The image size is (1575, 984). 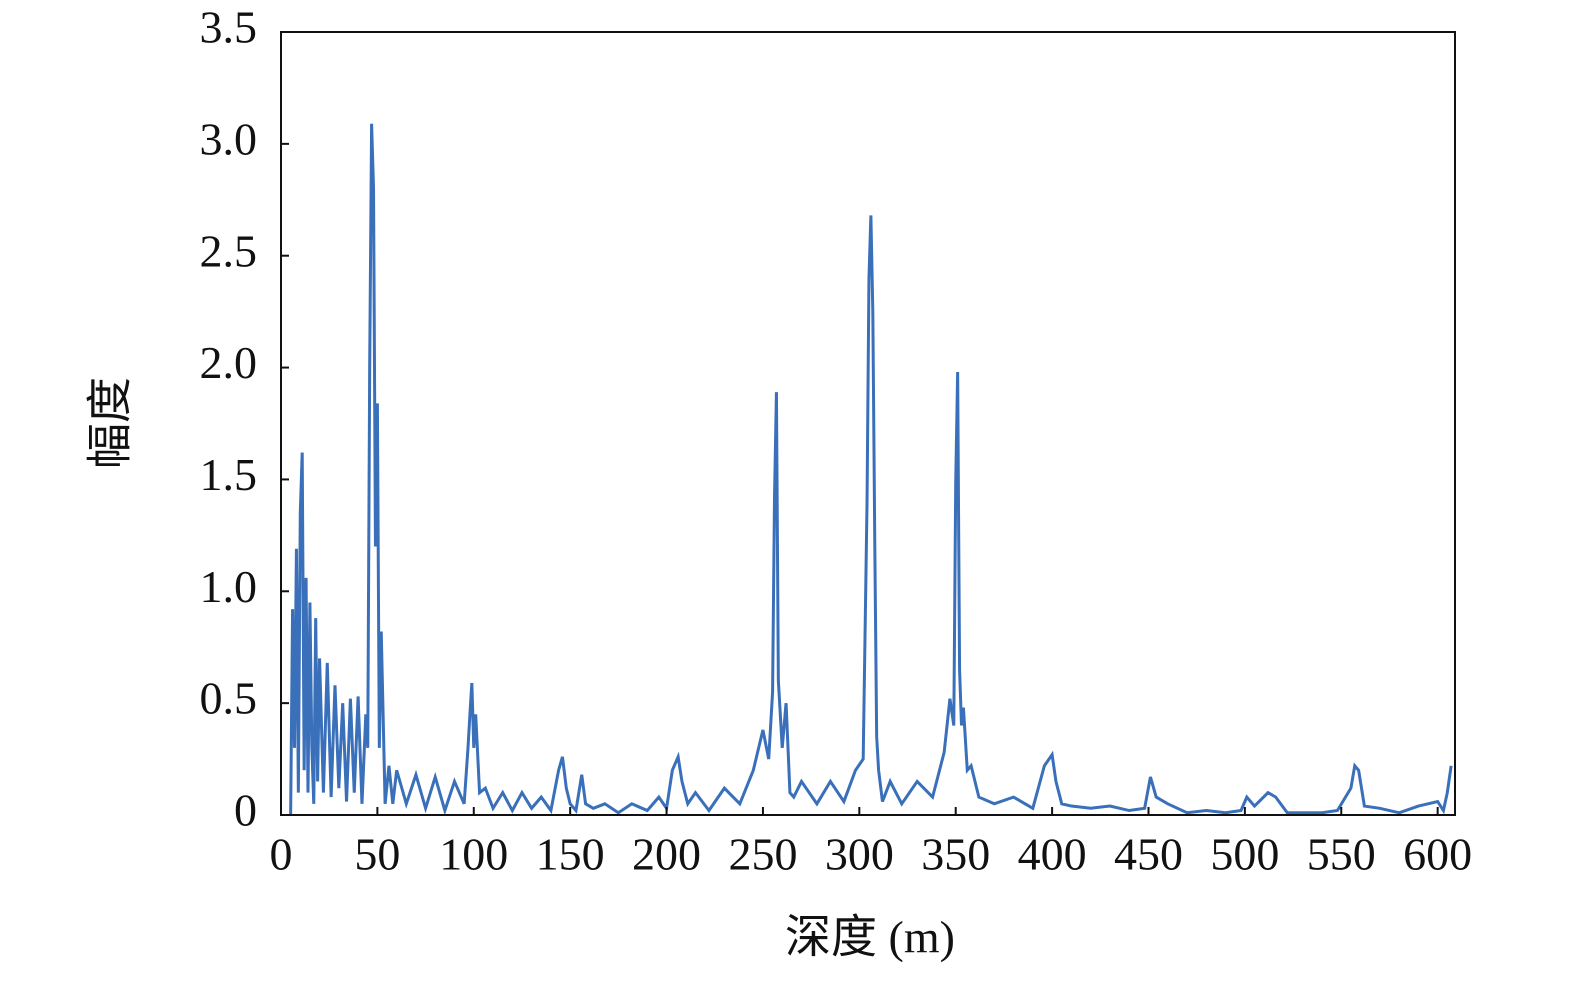 What do you see at coordinates (229, 27) in the screenshot?
I see `y-tick-label: 3.5` at bounding box center [229, 27].